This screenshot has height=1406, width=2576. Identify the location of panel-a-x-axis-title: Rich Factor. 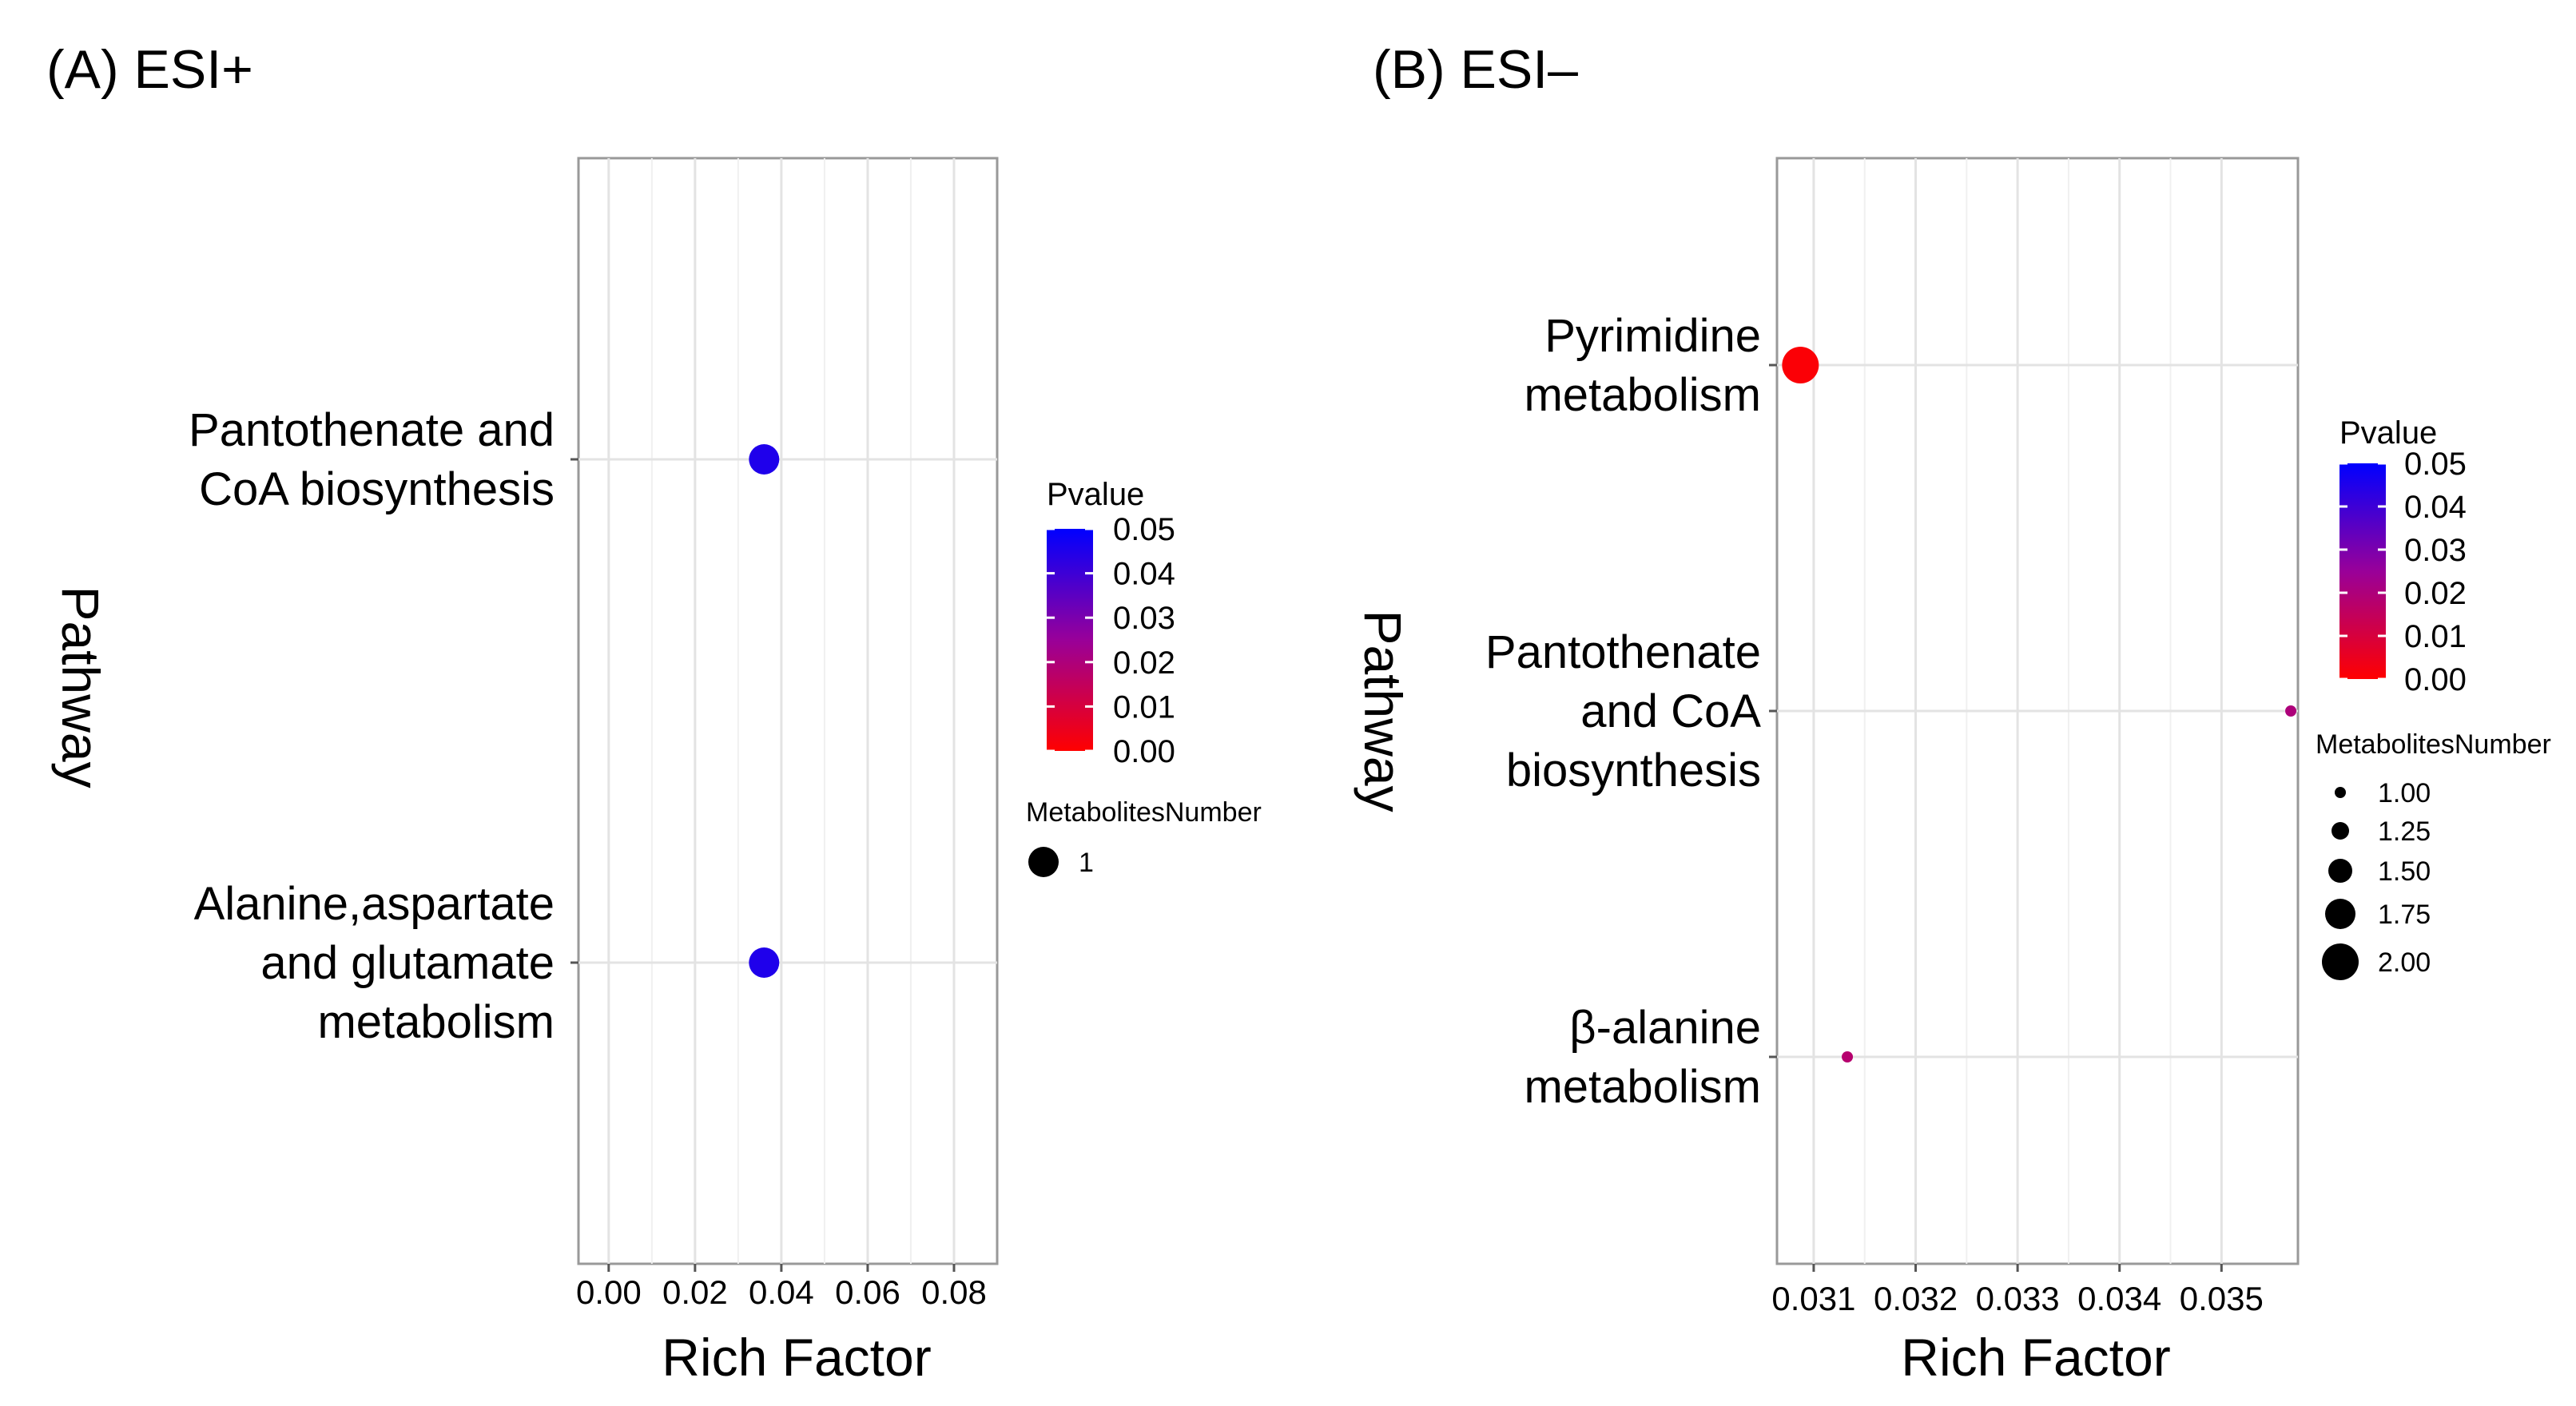
(796, 1357).